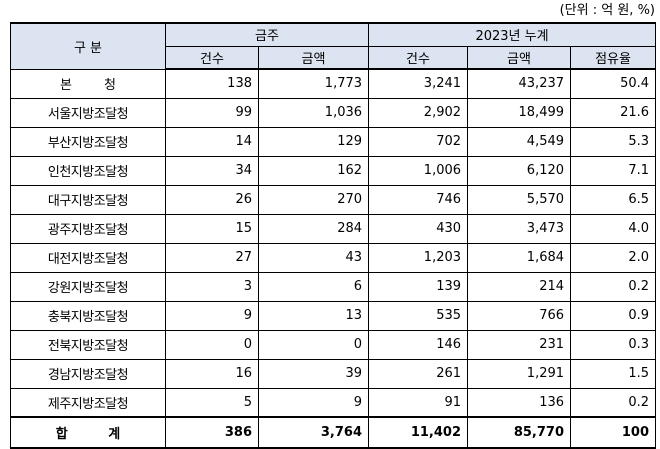 This screenshot has width=660, height=449. What do you see at coordinates (313, 199) in the screenshot?
I see `cell-week-amount: 270` at bounding box center [313, 199].